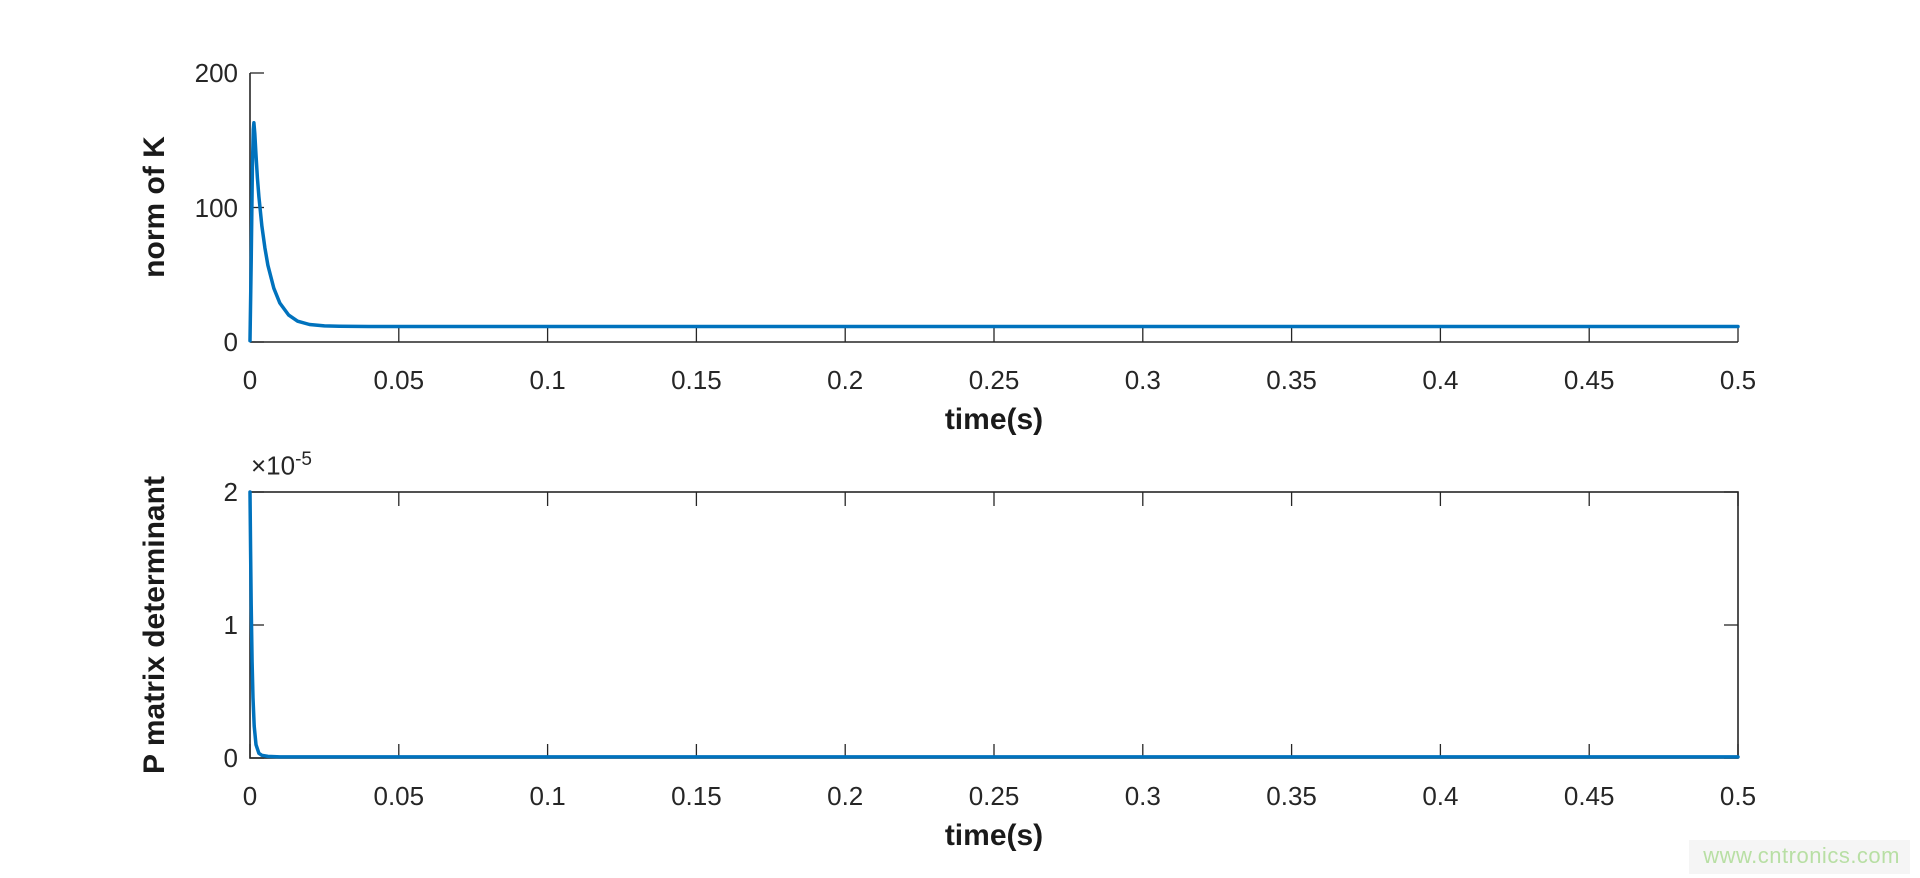 This screenshot has height=878, width=1920. Describe the element at coordinates (1799, 857) in the screenshot. I see `watermark: www.cntronics.com` at that location.